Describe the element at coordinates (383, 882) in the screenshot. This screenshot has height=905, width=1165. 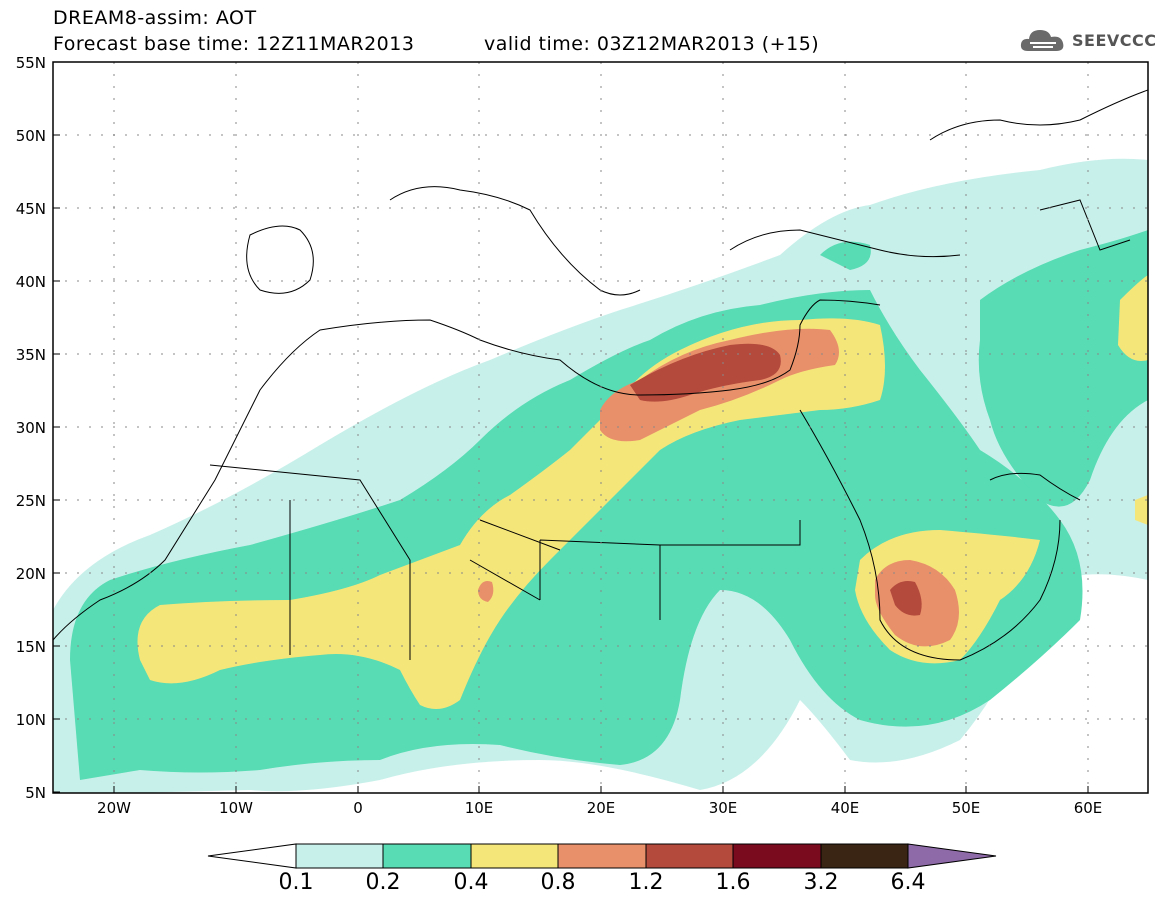
I see `colorbar-label: 0.2` at that location.